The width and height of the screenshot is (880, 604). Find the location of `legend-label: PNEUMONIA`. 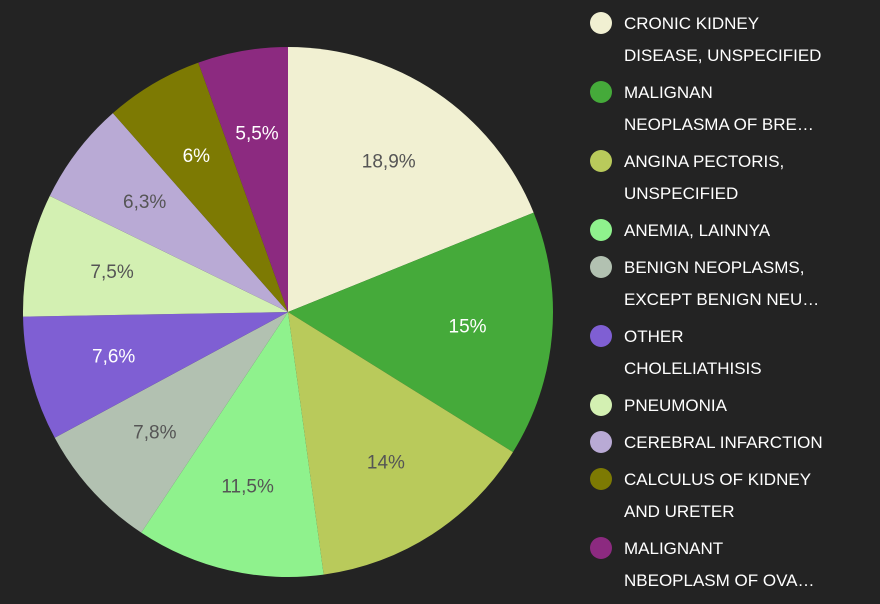

legend-label: PNEUMONIA is located at coordinates (675, 405).